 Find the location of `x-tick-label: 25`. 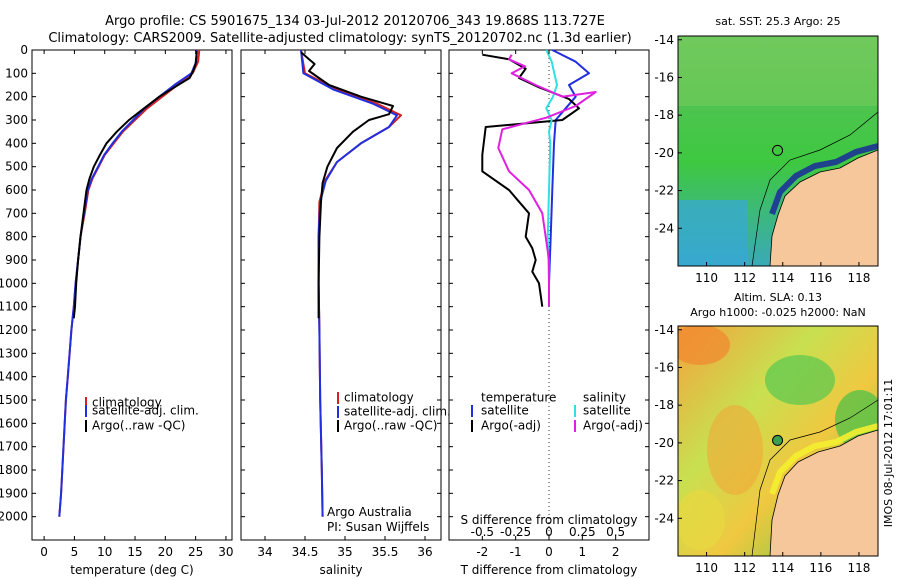

x-tick-label: 25 is located at coordinates (195, 552).